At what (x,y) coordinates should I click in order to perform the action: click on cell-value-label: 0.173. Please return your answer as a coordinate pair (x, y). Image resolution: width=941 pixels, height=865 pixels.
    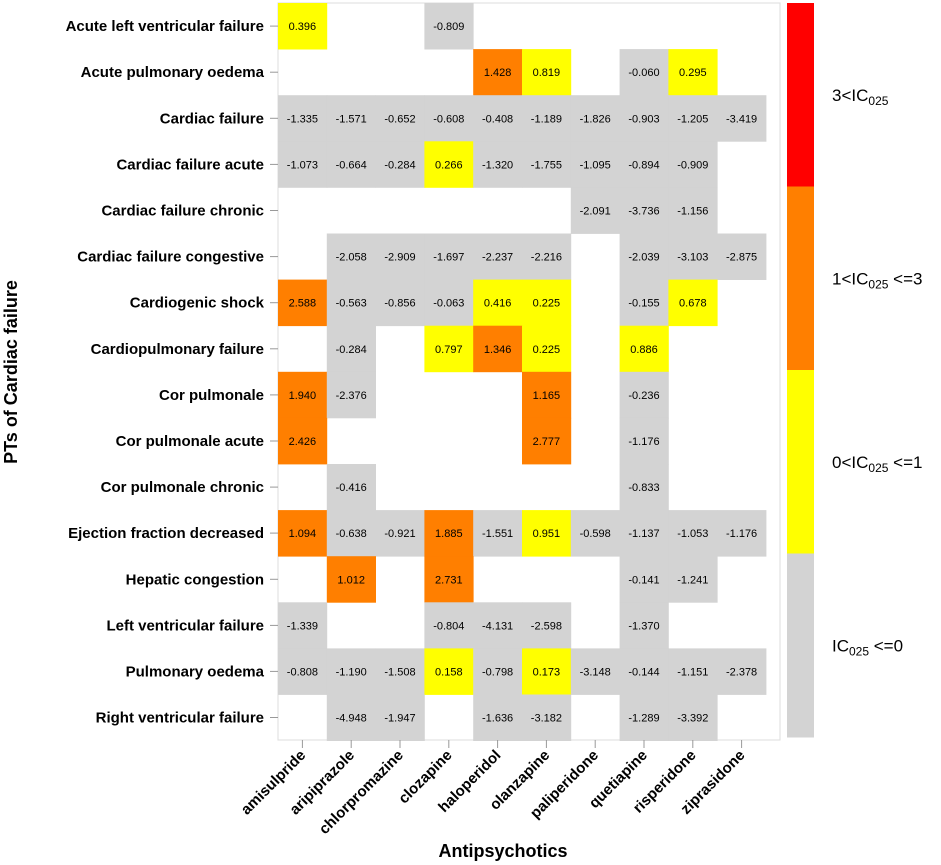
    Looking at the image, I should click on (547, 672).